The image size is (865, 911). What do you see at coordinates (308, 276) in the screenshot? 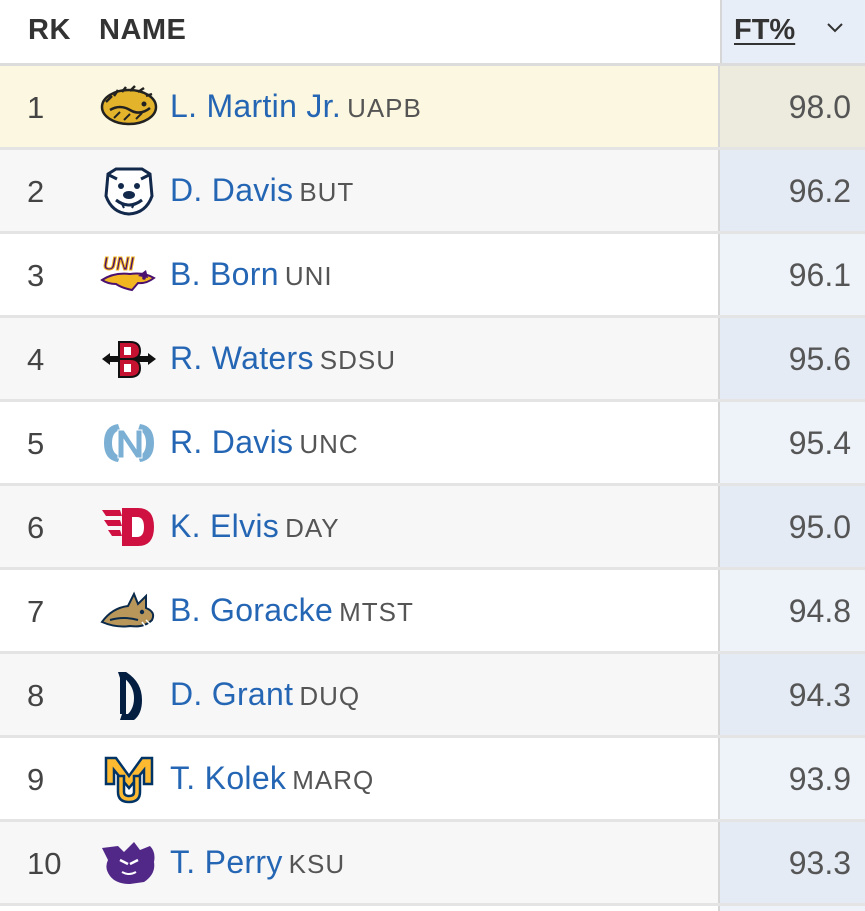
I see `team-abbr: UNI` at bounding box center [308, 276].